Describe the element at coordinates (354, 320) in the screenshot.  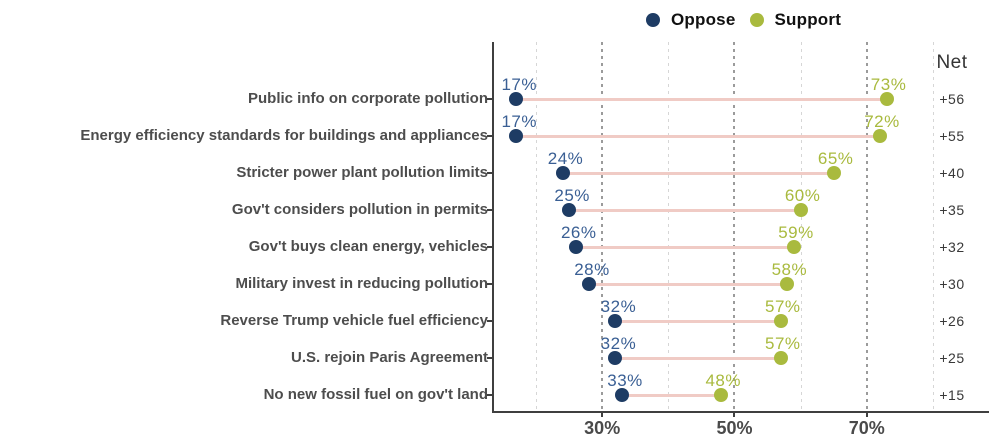
I see `category-label: Reverse Trump vehicle fuel efficiency` at that location.